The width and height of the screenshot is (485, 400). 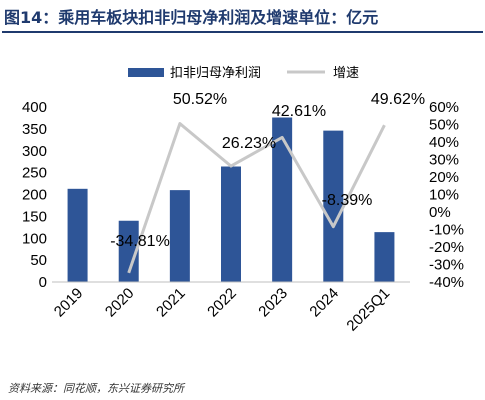 I want to click on left-axis-tick-label: 400, so click(x=34, y=107).